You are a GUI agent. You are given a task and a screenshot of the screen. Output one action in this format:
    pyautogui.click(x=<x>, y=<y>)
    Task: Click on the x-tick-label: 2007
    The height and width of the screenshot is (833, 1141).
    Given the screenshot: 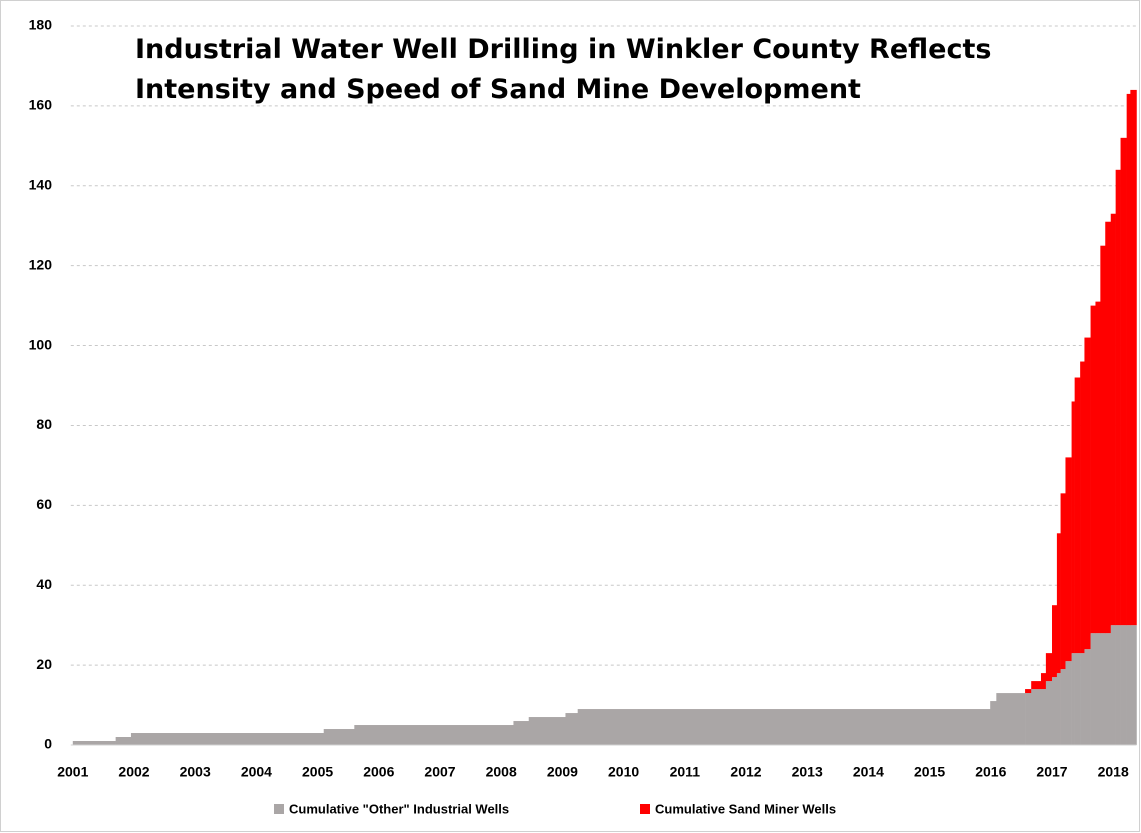 What is the action you would take?
    pyautogui.click(x=439, y=772)
    